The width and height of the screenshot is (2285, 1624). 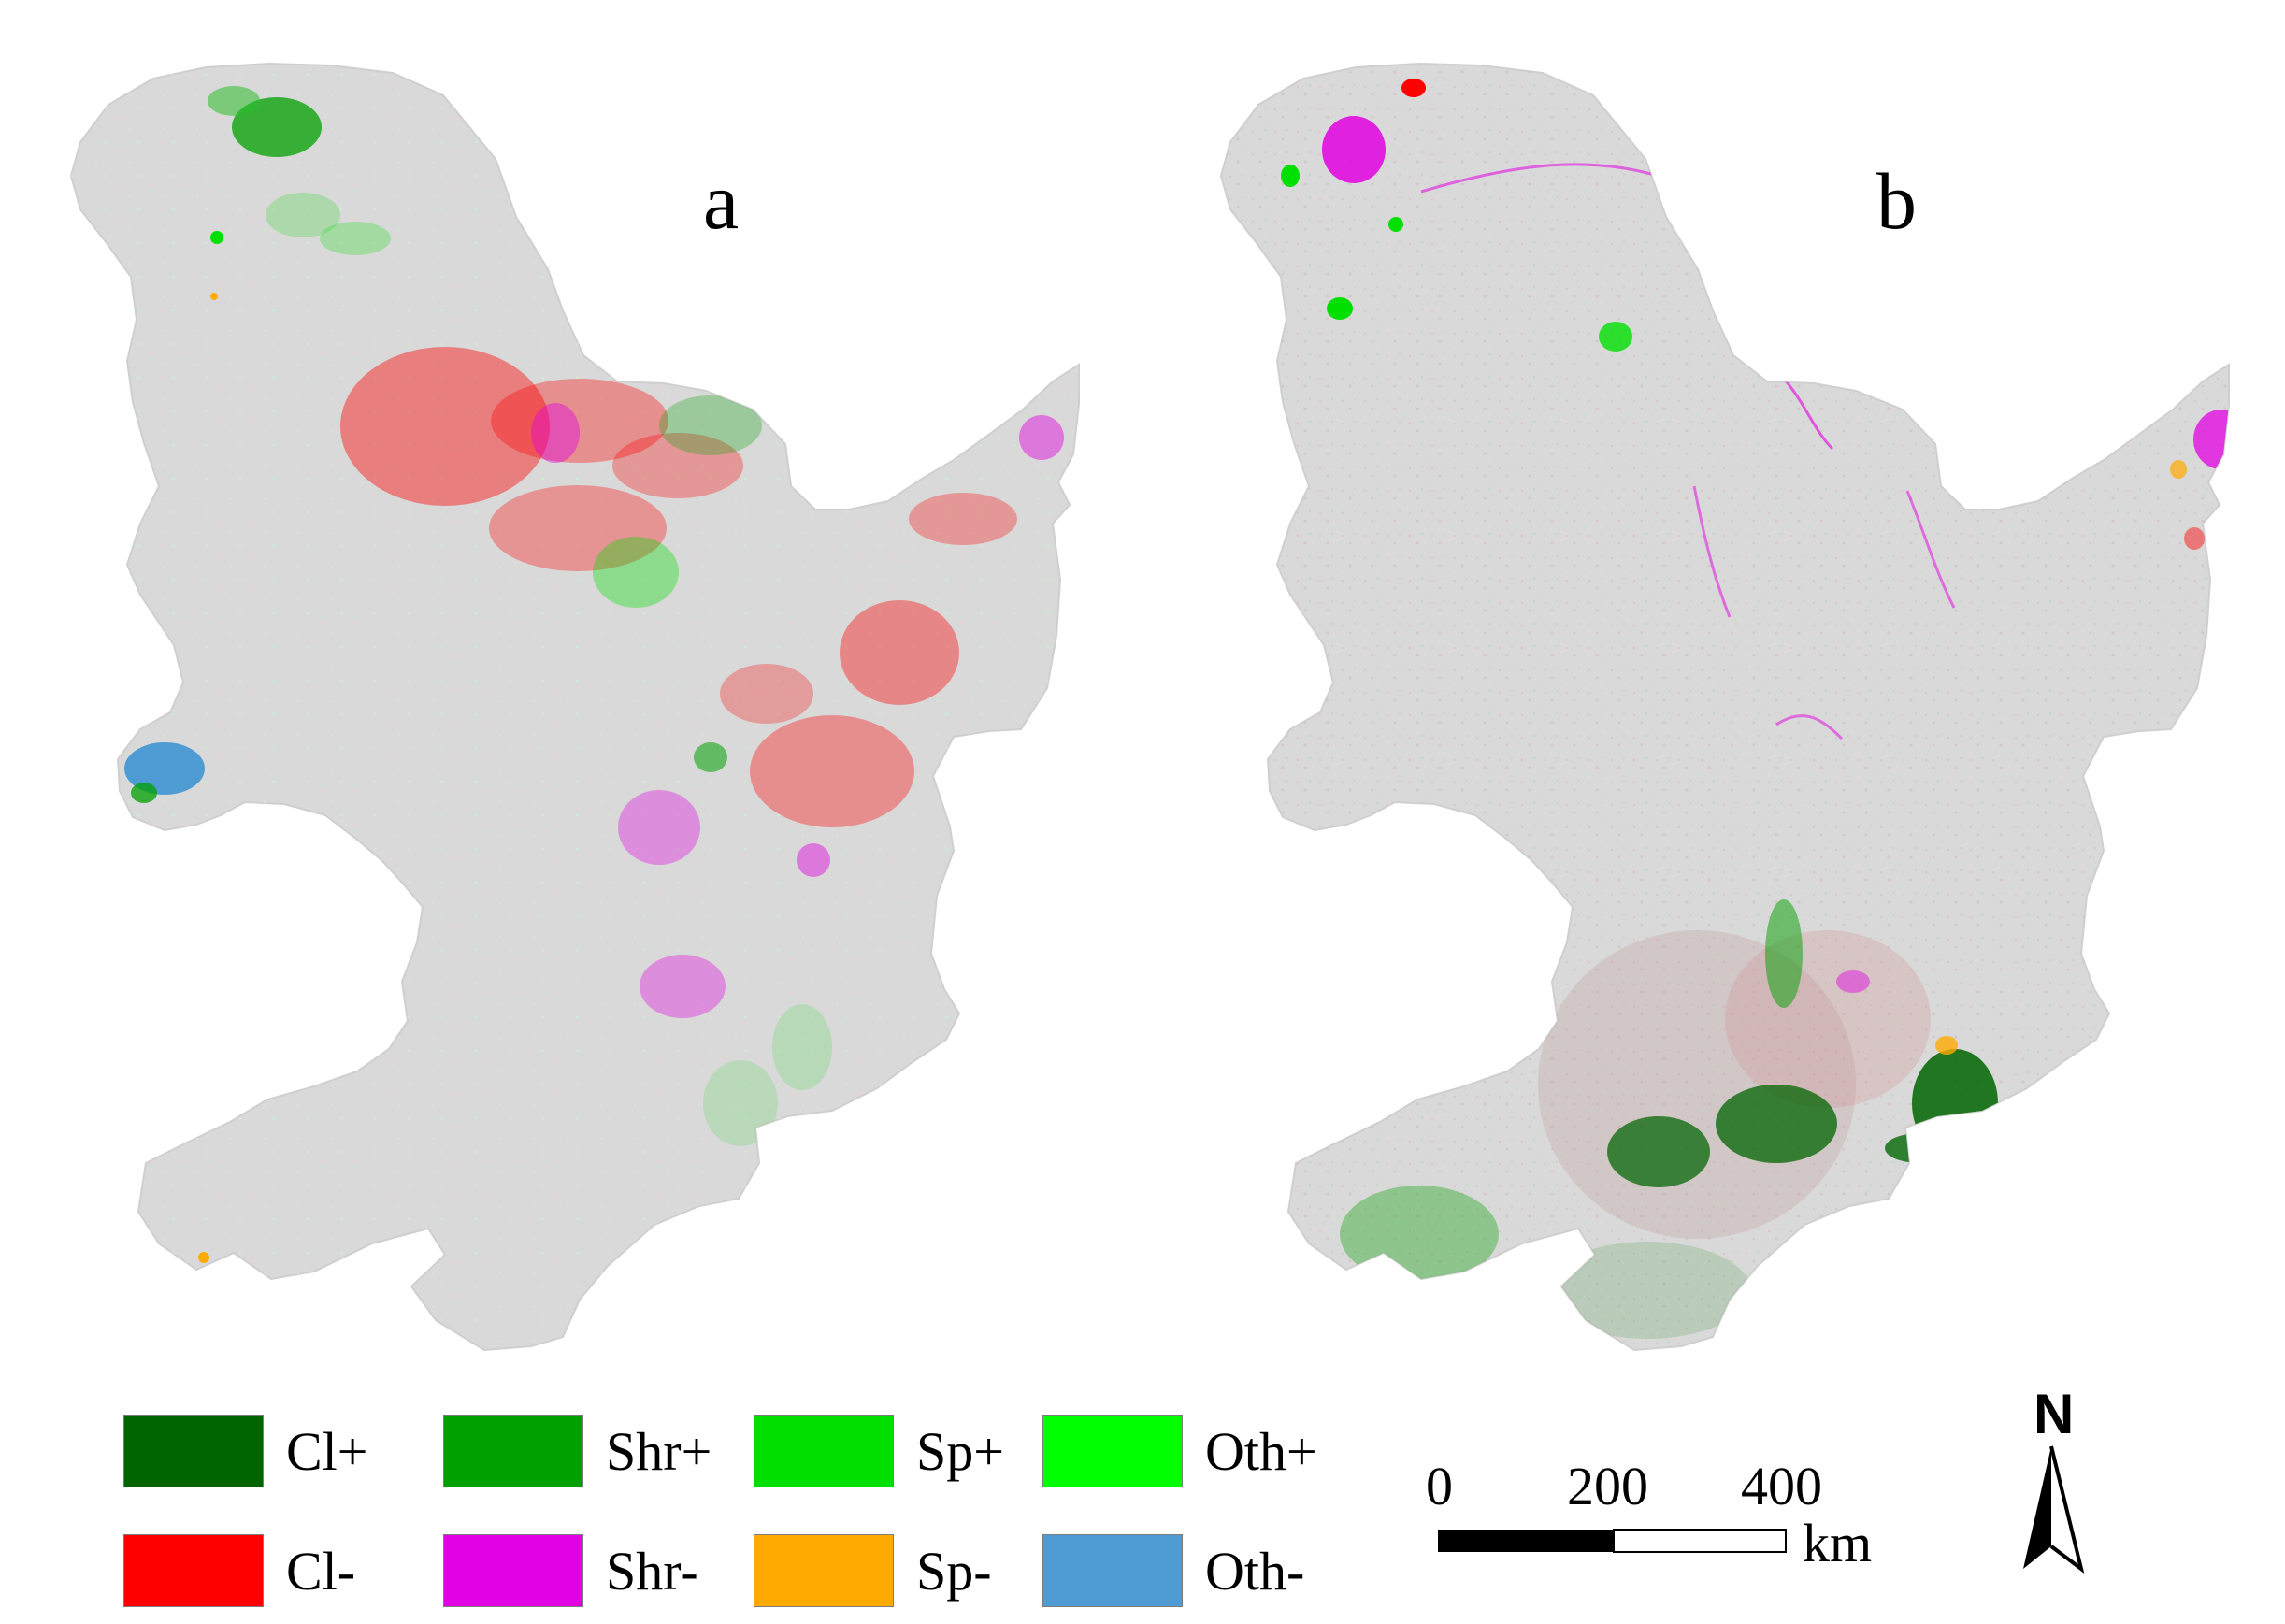 What do you see at coordinates (2199, 480) in the screenshot?
I see `cluster-east-b` at bounding box center [2199, 480].